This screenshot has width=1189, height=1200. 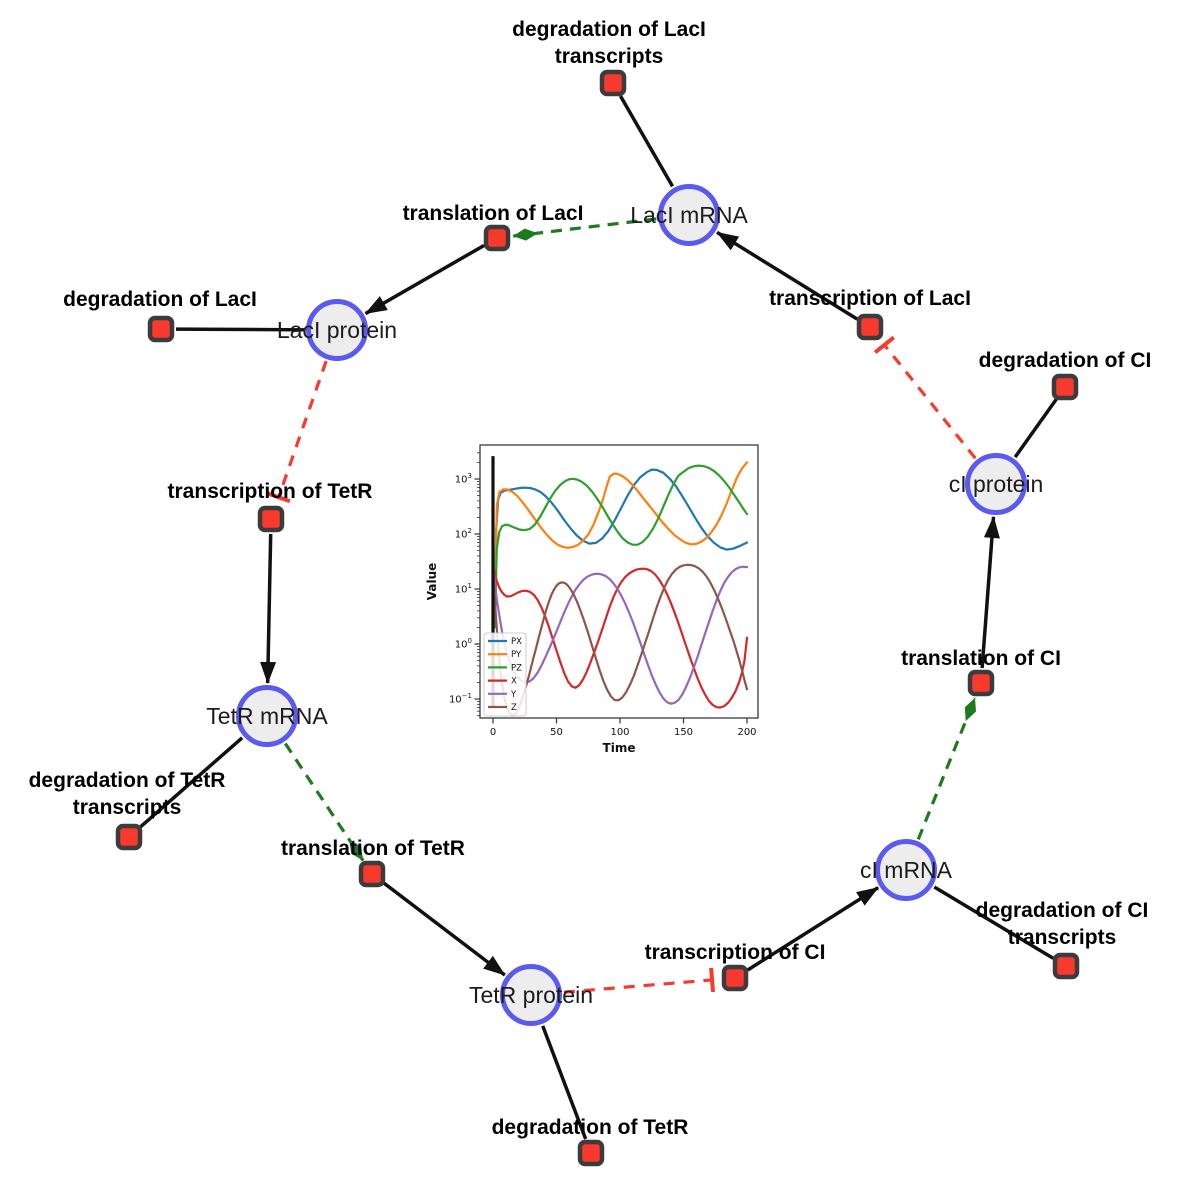 I want to click on edge-production-transc_laci-laci_mrna, so click(x=787, y=275).